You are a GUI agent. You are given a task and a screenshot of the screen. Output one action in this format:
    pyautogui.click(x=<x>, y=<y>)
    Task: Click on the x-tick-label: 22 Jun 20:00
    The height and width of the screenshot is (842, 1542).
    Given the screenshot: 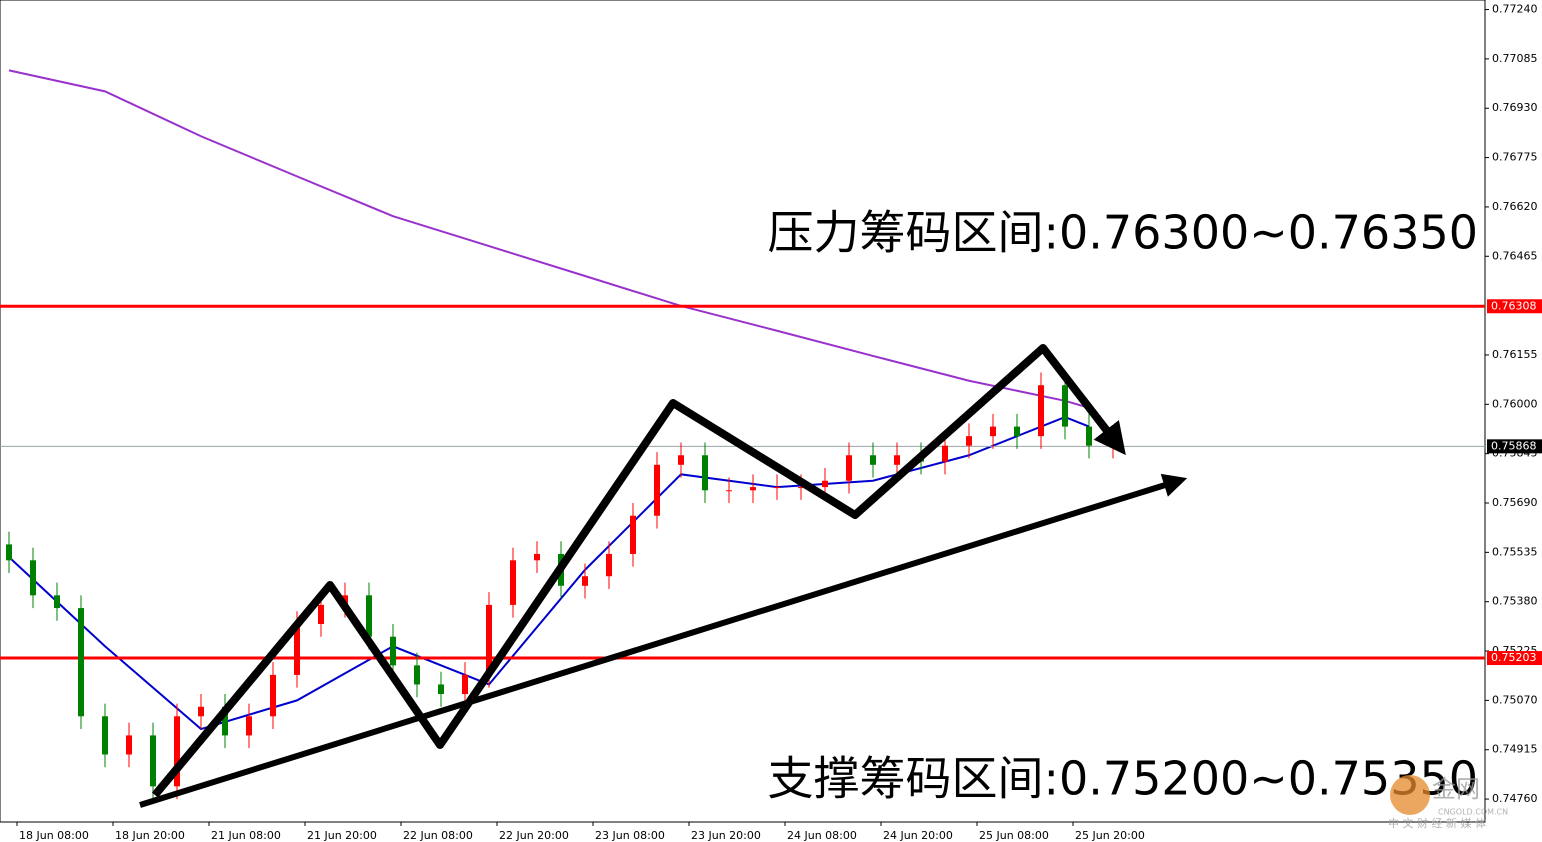 What is the action you would take?
    pyautogui.click(x=534, y=835)
    